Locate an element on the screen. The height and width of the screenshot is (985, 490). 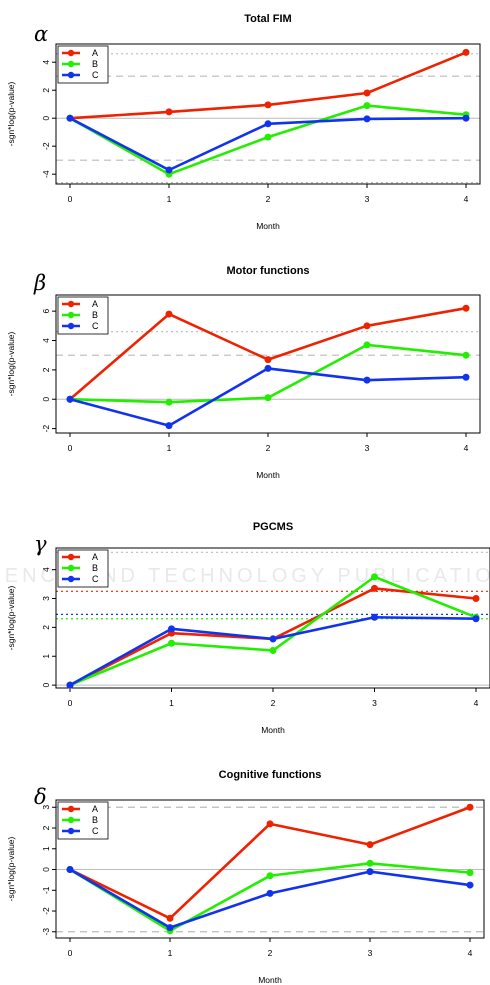
panel-letter: γ is located at coordinates (40, 544).